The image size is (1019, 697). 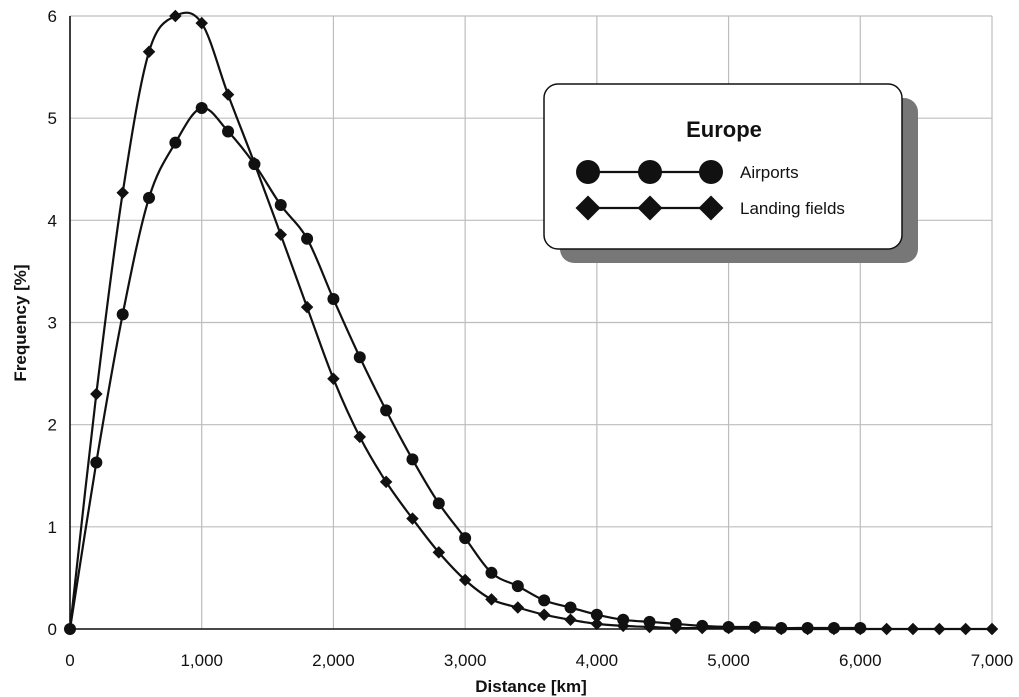 I want to click on x-axis-title: Distance [km], so click(x=530, y=686).